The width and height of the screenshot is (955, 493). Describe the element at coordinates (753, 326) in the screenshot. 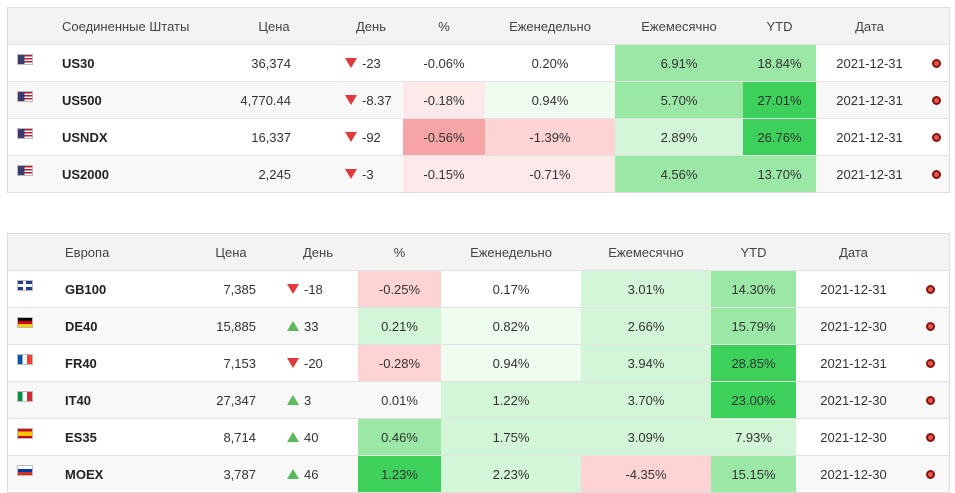

I see `cell-value: 15.79%` at that location.